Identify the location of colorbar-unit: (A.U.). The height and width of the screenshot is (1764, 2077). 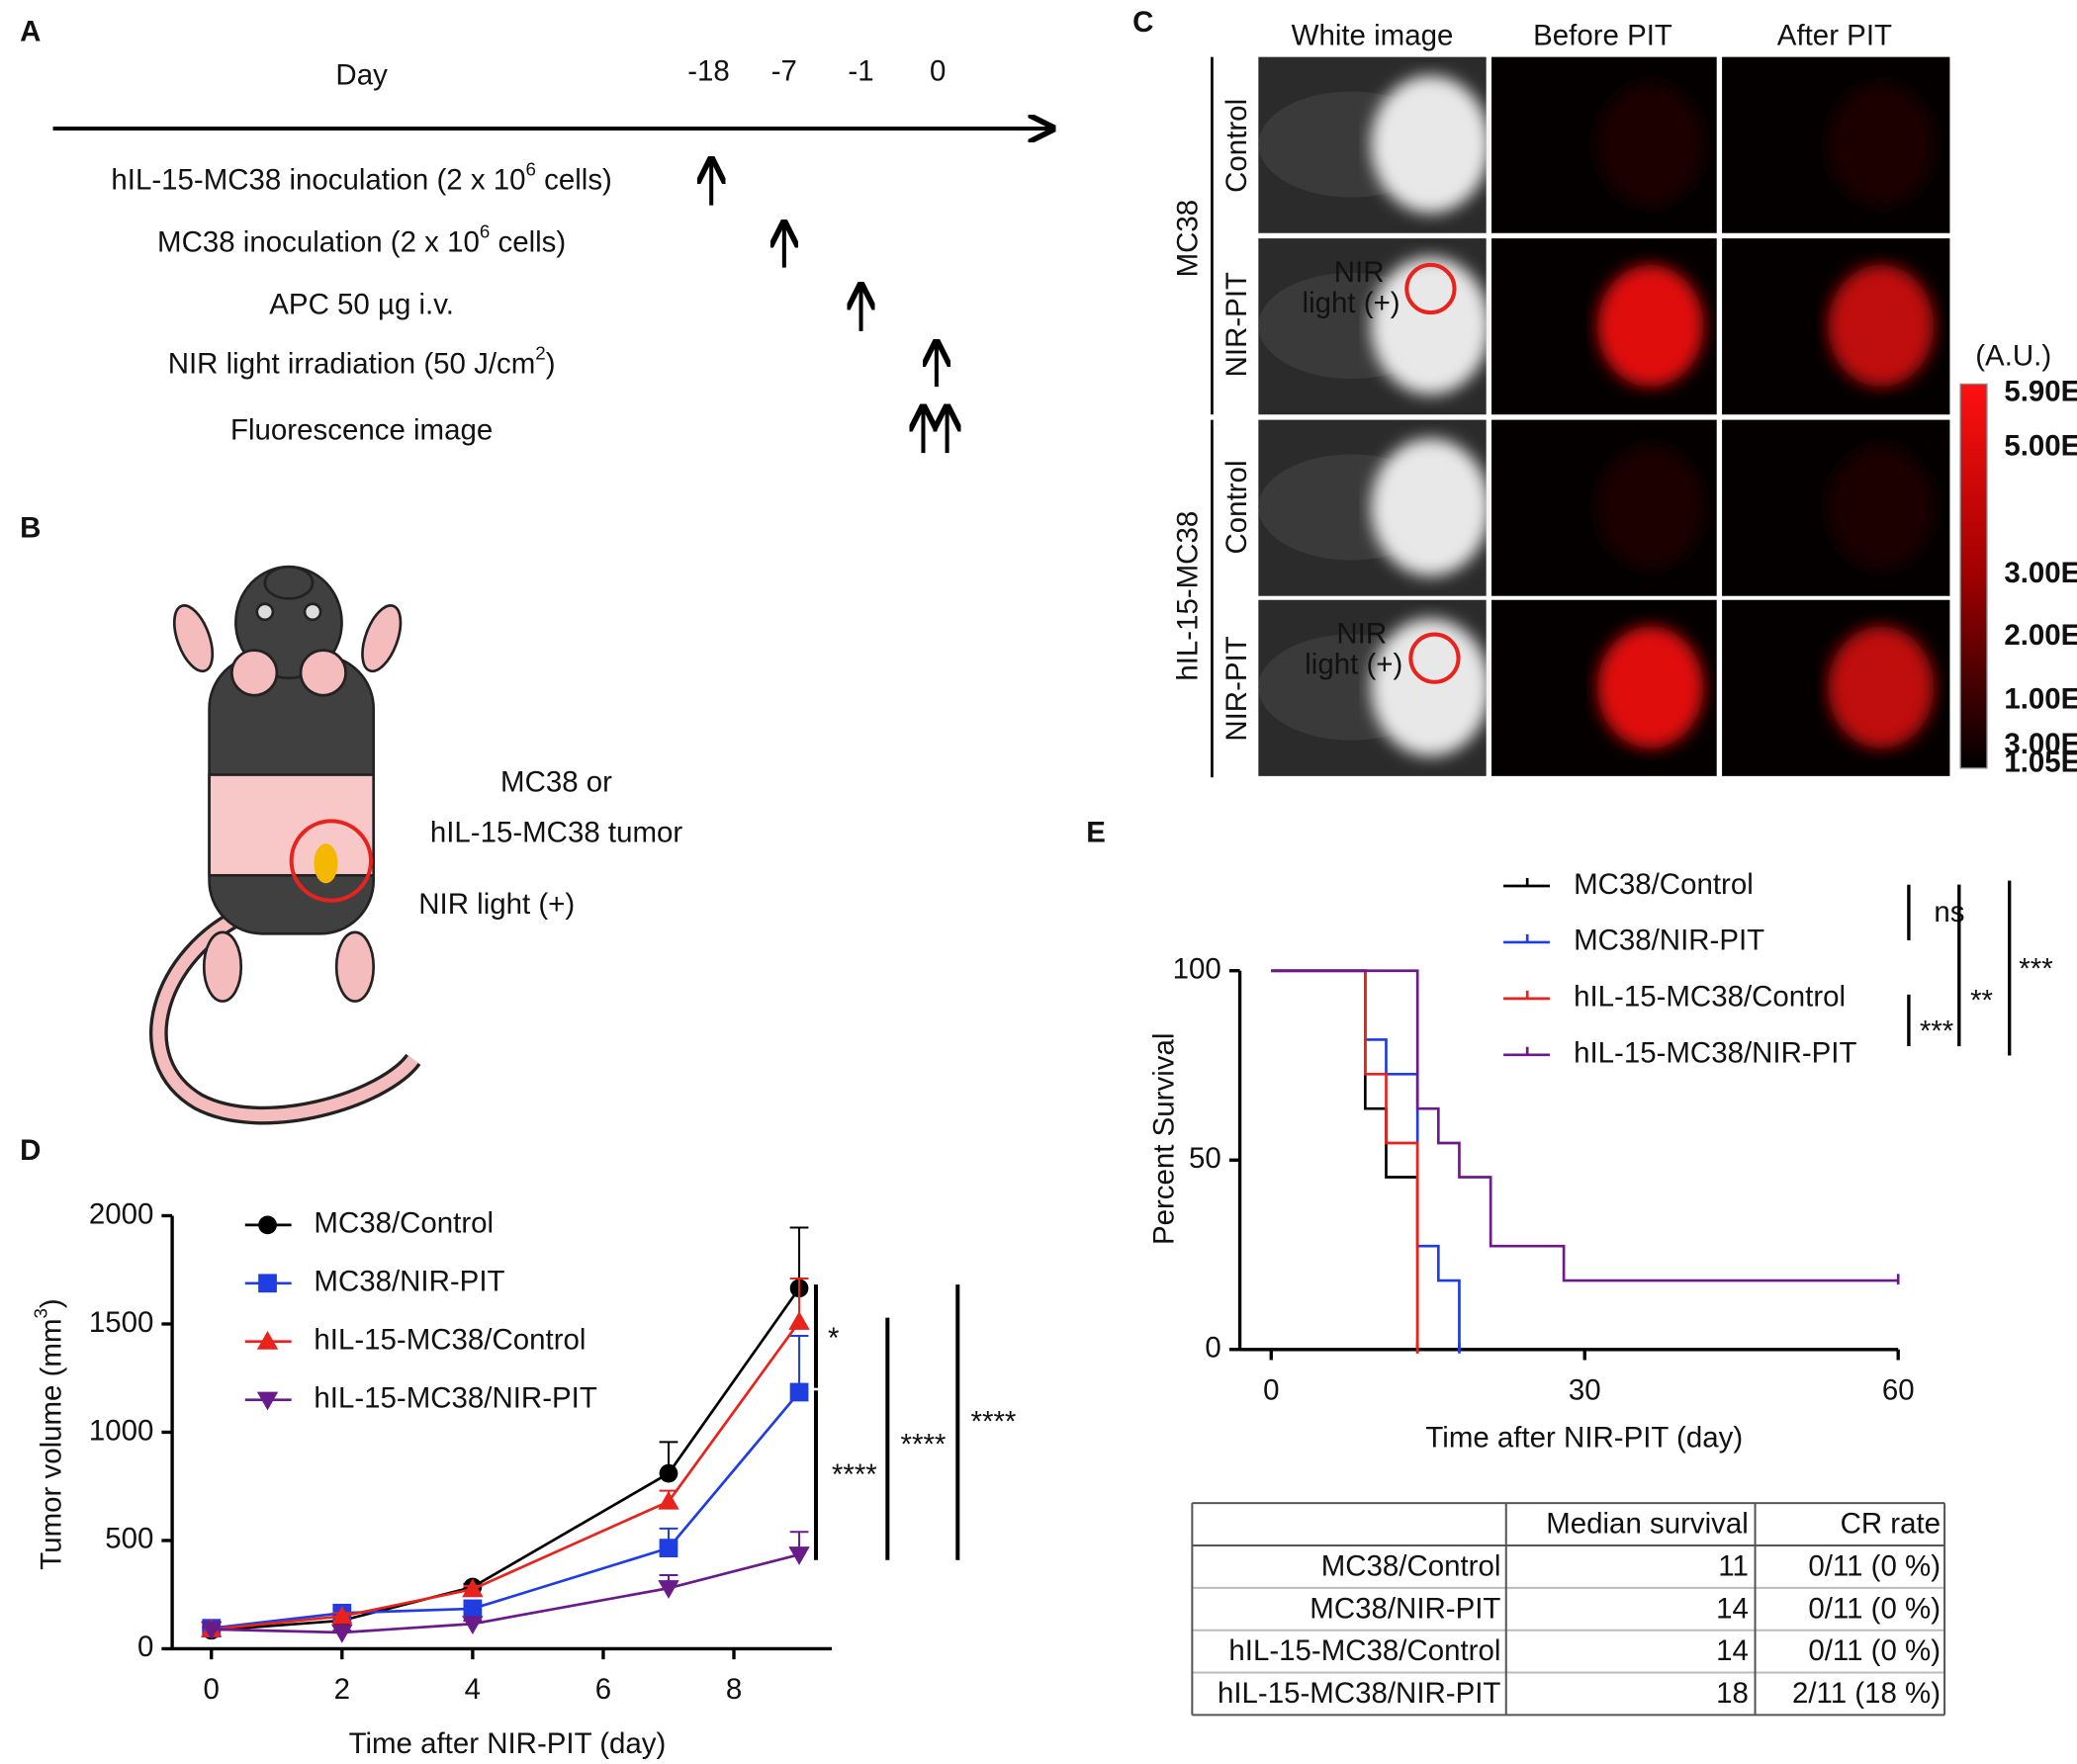
(2013, 356).